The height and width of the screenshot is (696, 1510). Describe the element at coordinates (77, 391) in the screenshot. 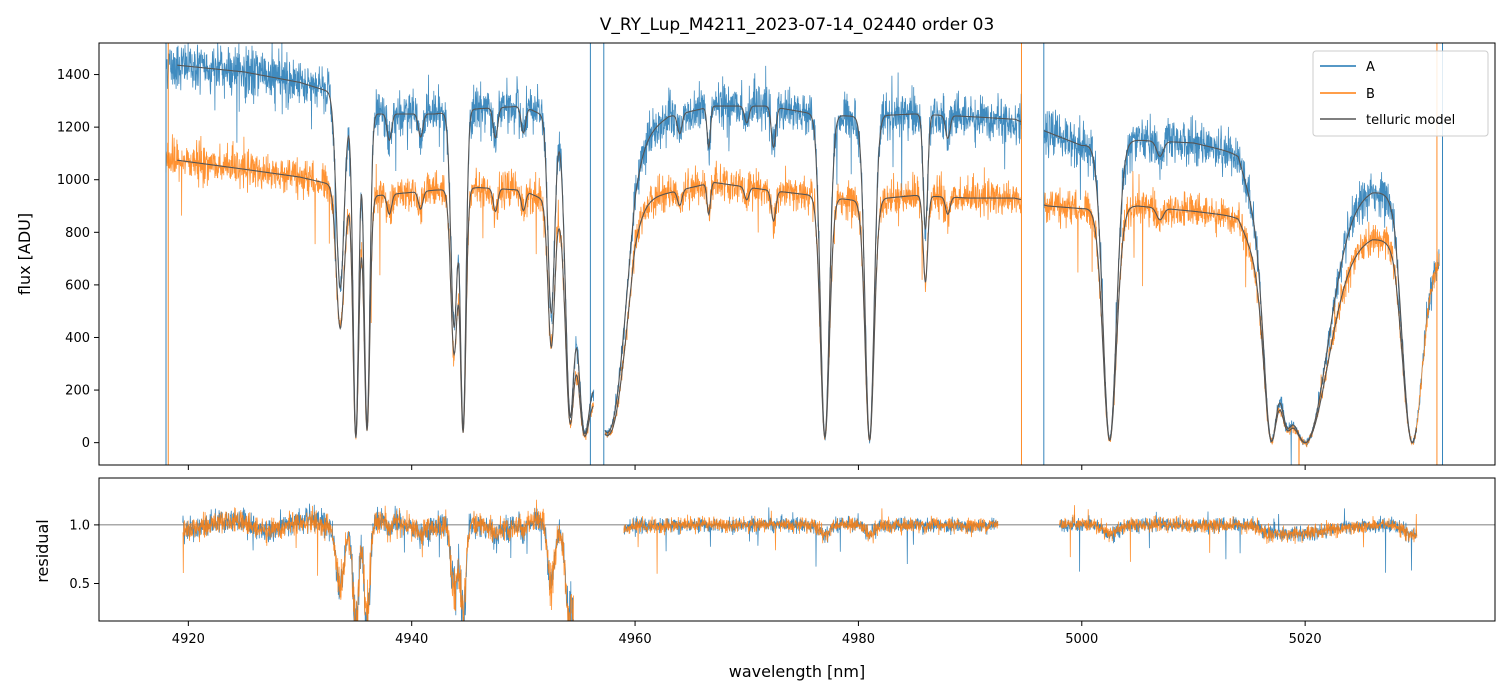

I see `top-y-tick-label: 200` at that location.